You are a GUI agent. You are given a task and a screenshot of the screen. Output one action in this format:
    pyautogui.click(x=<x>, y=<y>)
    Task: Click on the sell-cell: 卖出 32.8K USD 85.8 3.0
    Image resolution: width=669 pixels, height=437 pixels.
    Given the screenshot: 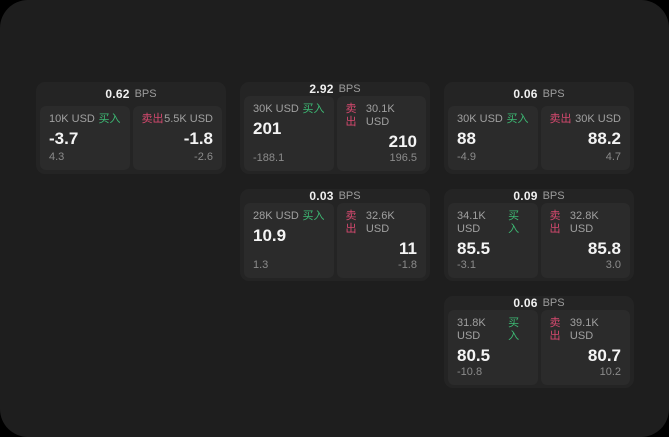 What is the action you would take?
    pyautogui.click(x=585, y=240)
    